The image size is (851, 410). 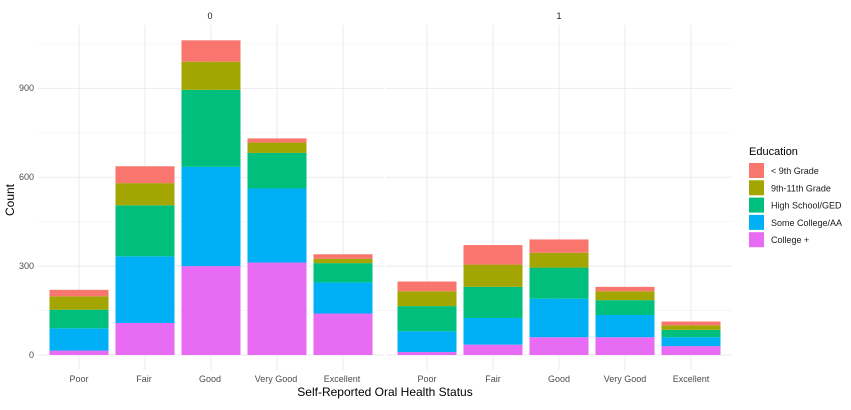 I want to click on y-tick-label: 600, so click(x=26, y=177).